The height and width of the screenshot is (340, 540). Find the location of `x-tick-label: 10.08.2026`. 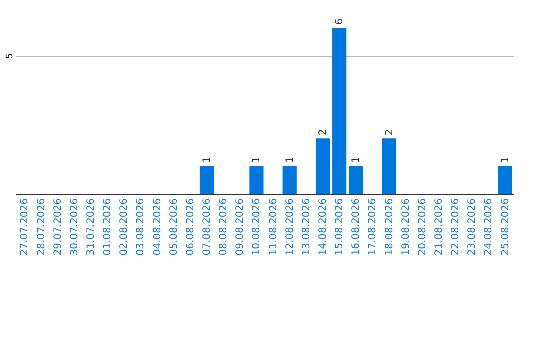

x-tick-label: 10.08.2026 is located at coordinates (257, 227).